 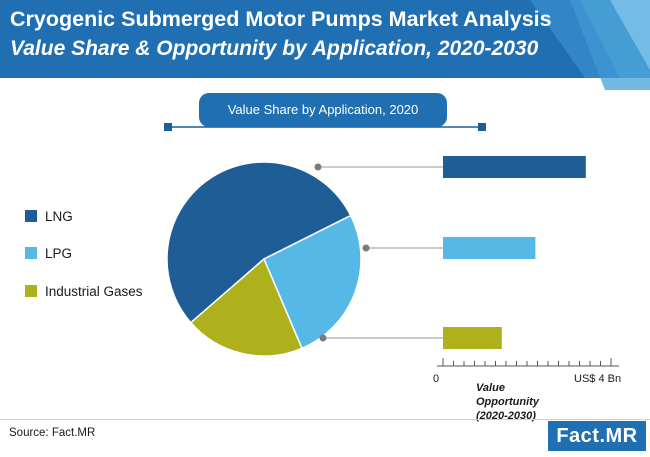 I want to click on legend-item-lng: LNG, so click(x=49, y=216).